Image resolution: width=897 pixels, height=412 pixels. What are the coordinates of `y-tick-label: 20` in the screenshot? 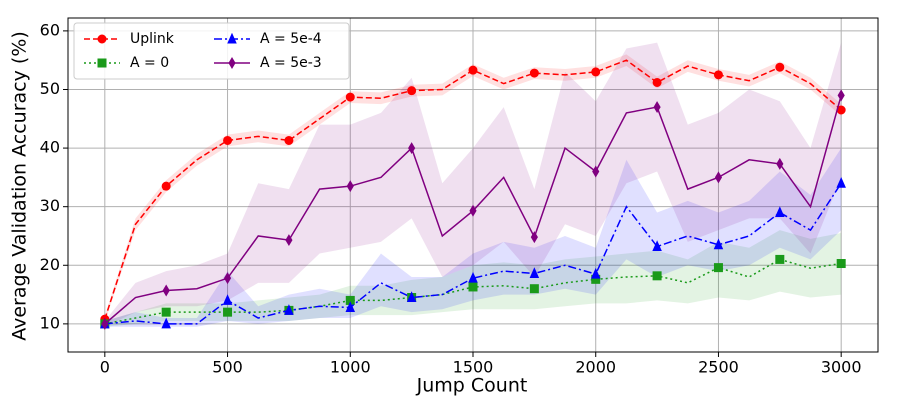 It's located at (50, 264).